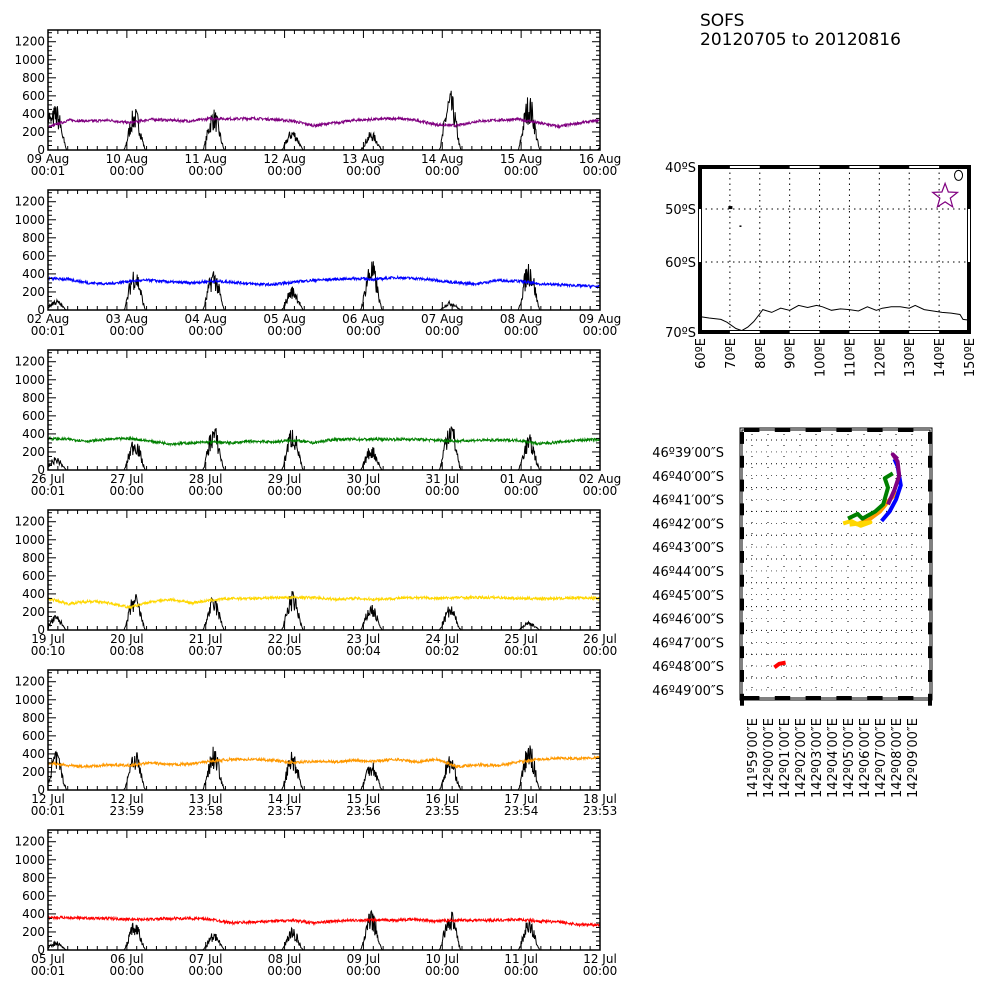 The image size is (1000, 1000). Describe the element at coordinates (48, 959) in the screenshot. I see `x-tick-label-date: 05 Jul` at that location.